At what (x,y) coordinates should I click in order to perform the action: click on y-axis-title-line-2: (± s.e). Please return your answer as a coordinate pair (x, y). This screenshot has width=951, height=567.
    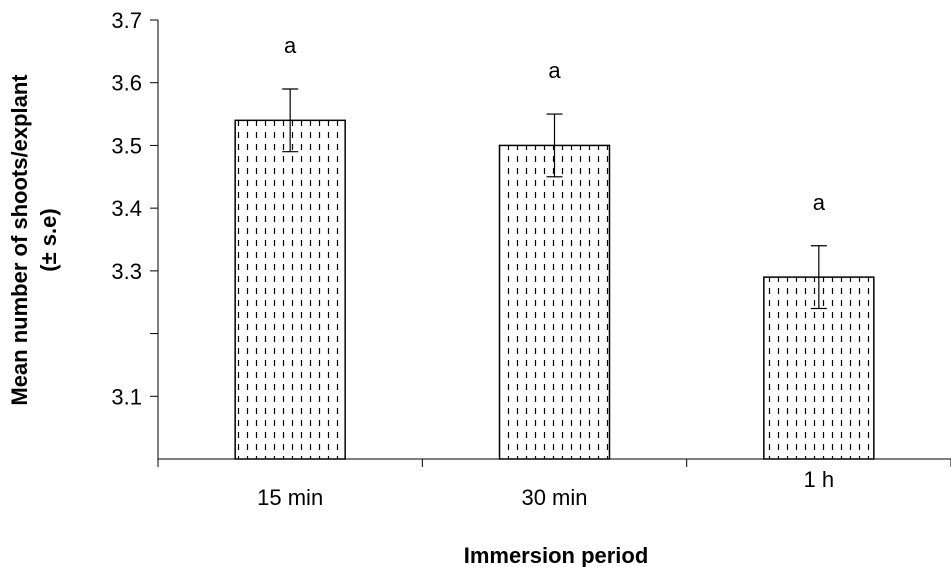
    Looking at the image, I should click on (48, 239).